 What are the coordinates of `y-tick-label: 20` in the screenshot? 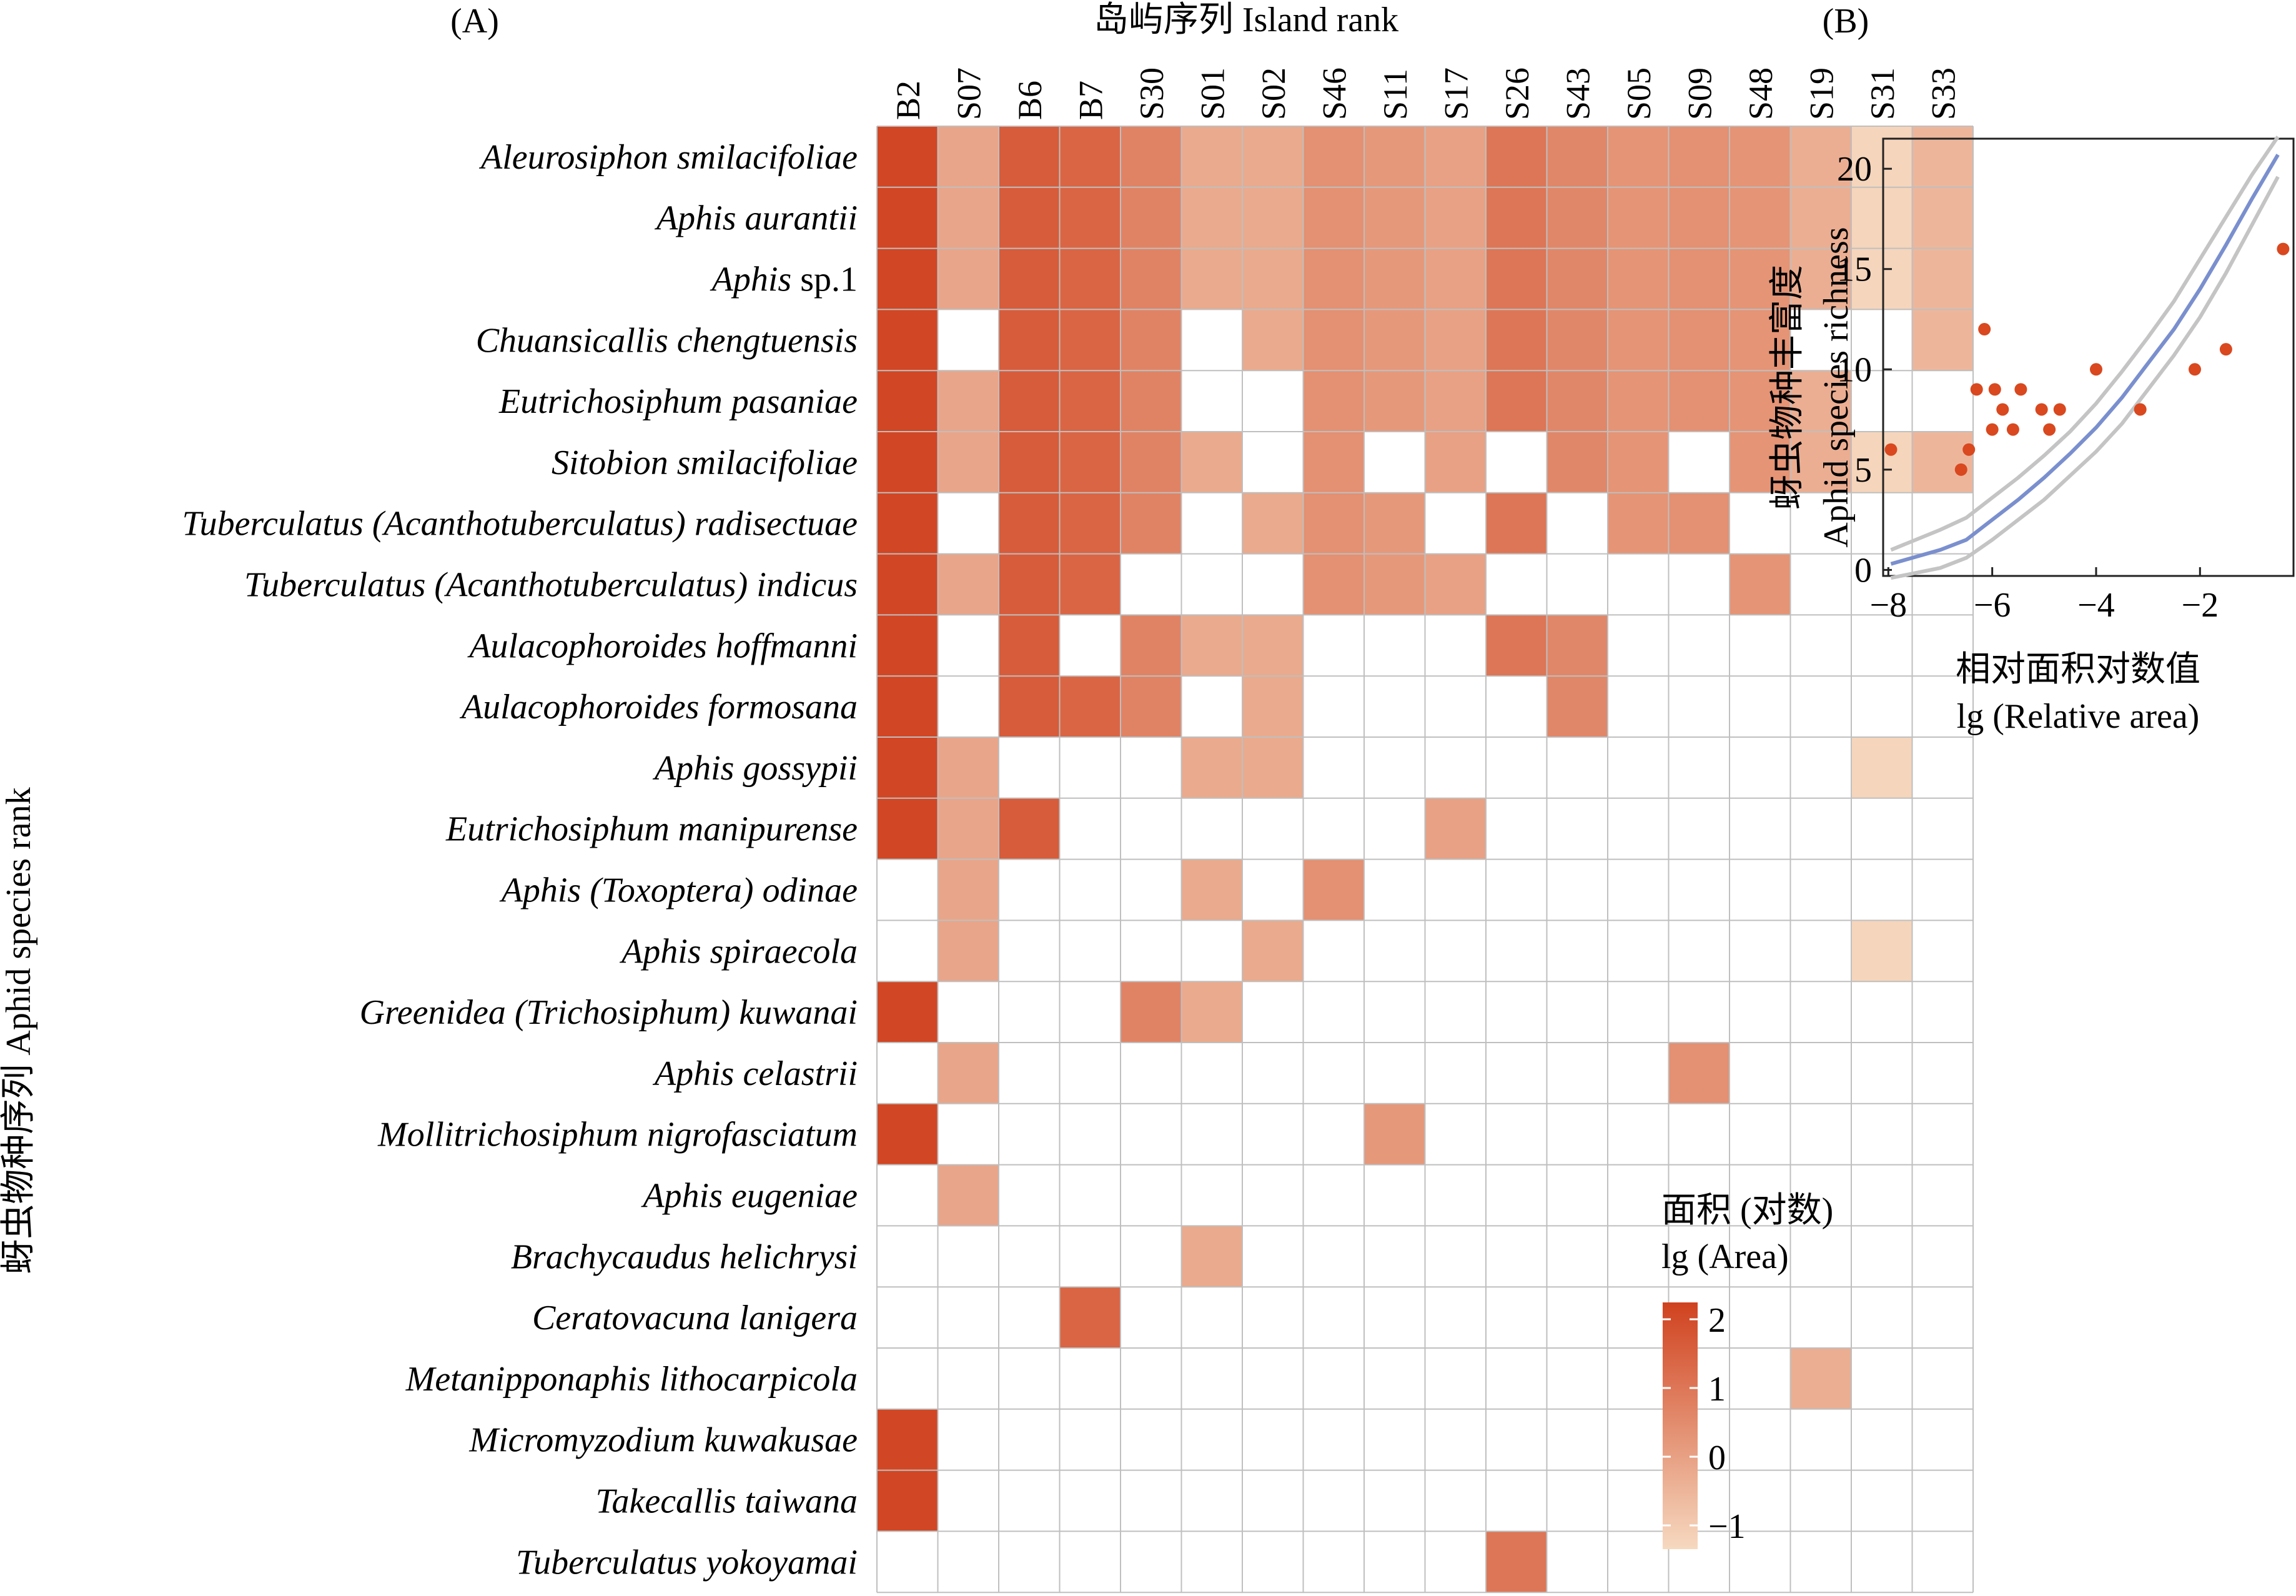 It's located at (1854, 169).